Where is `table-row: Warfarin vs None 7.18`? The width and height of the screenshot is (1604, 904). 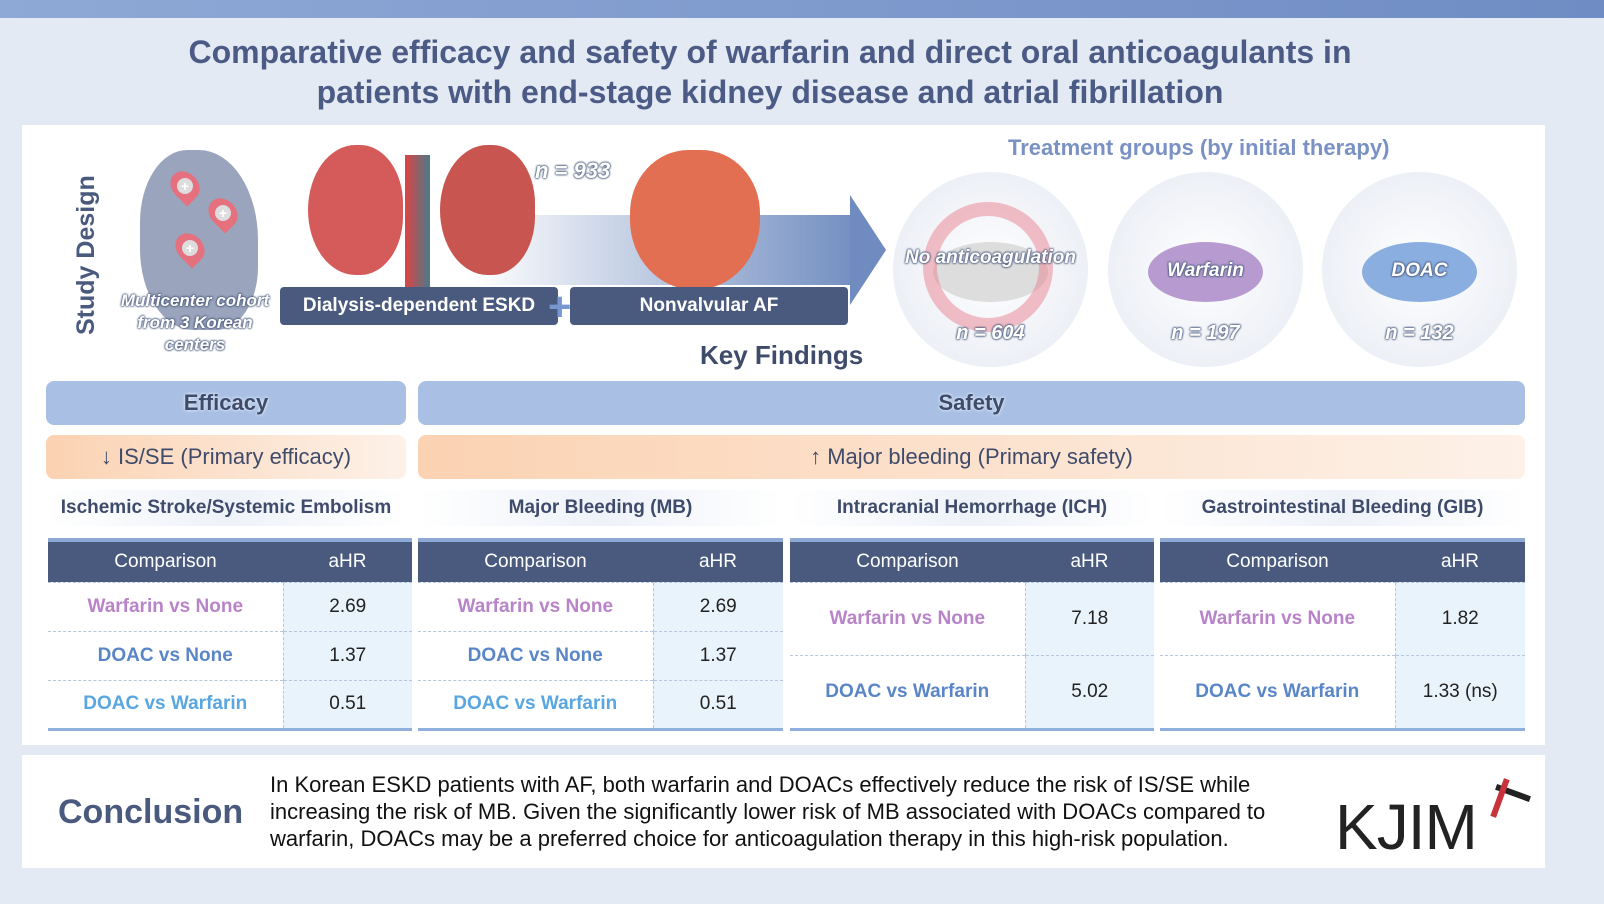
table-row: Warfarin vs None 7.18 is located at coordinates (972, 618).